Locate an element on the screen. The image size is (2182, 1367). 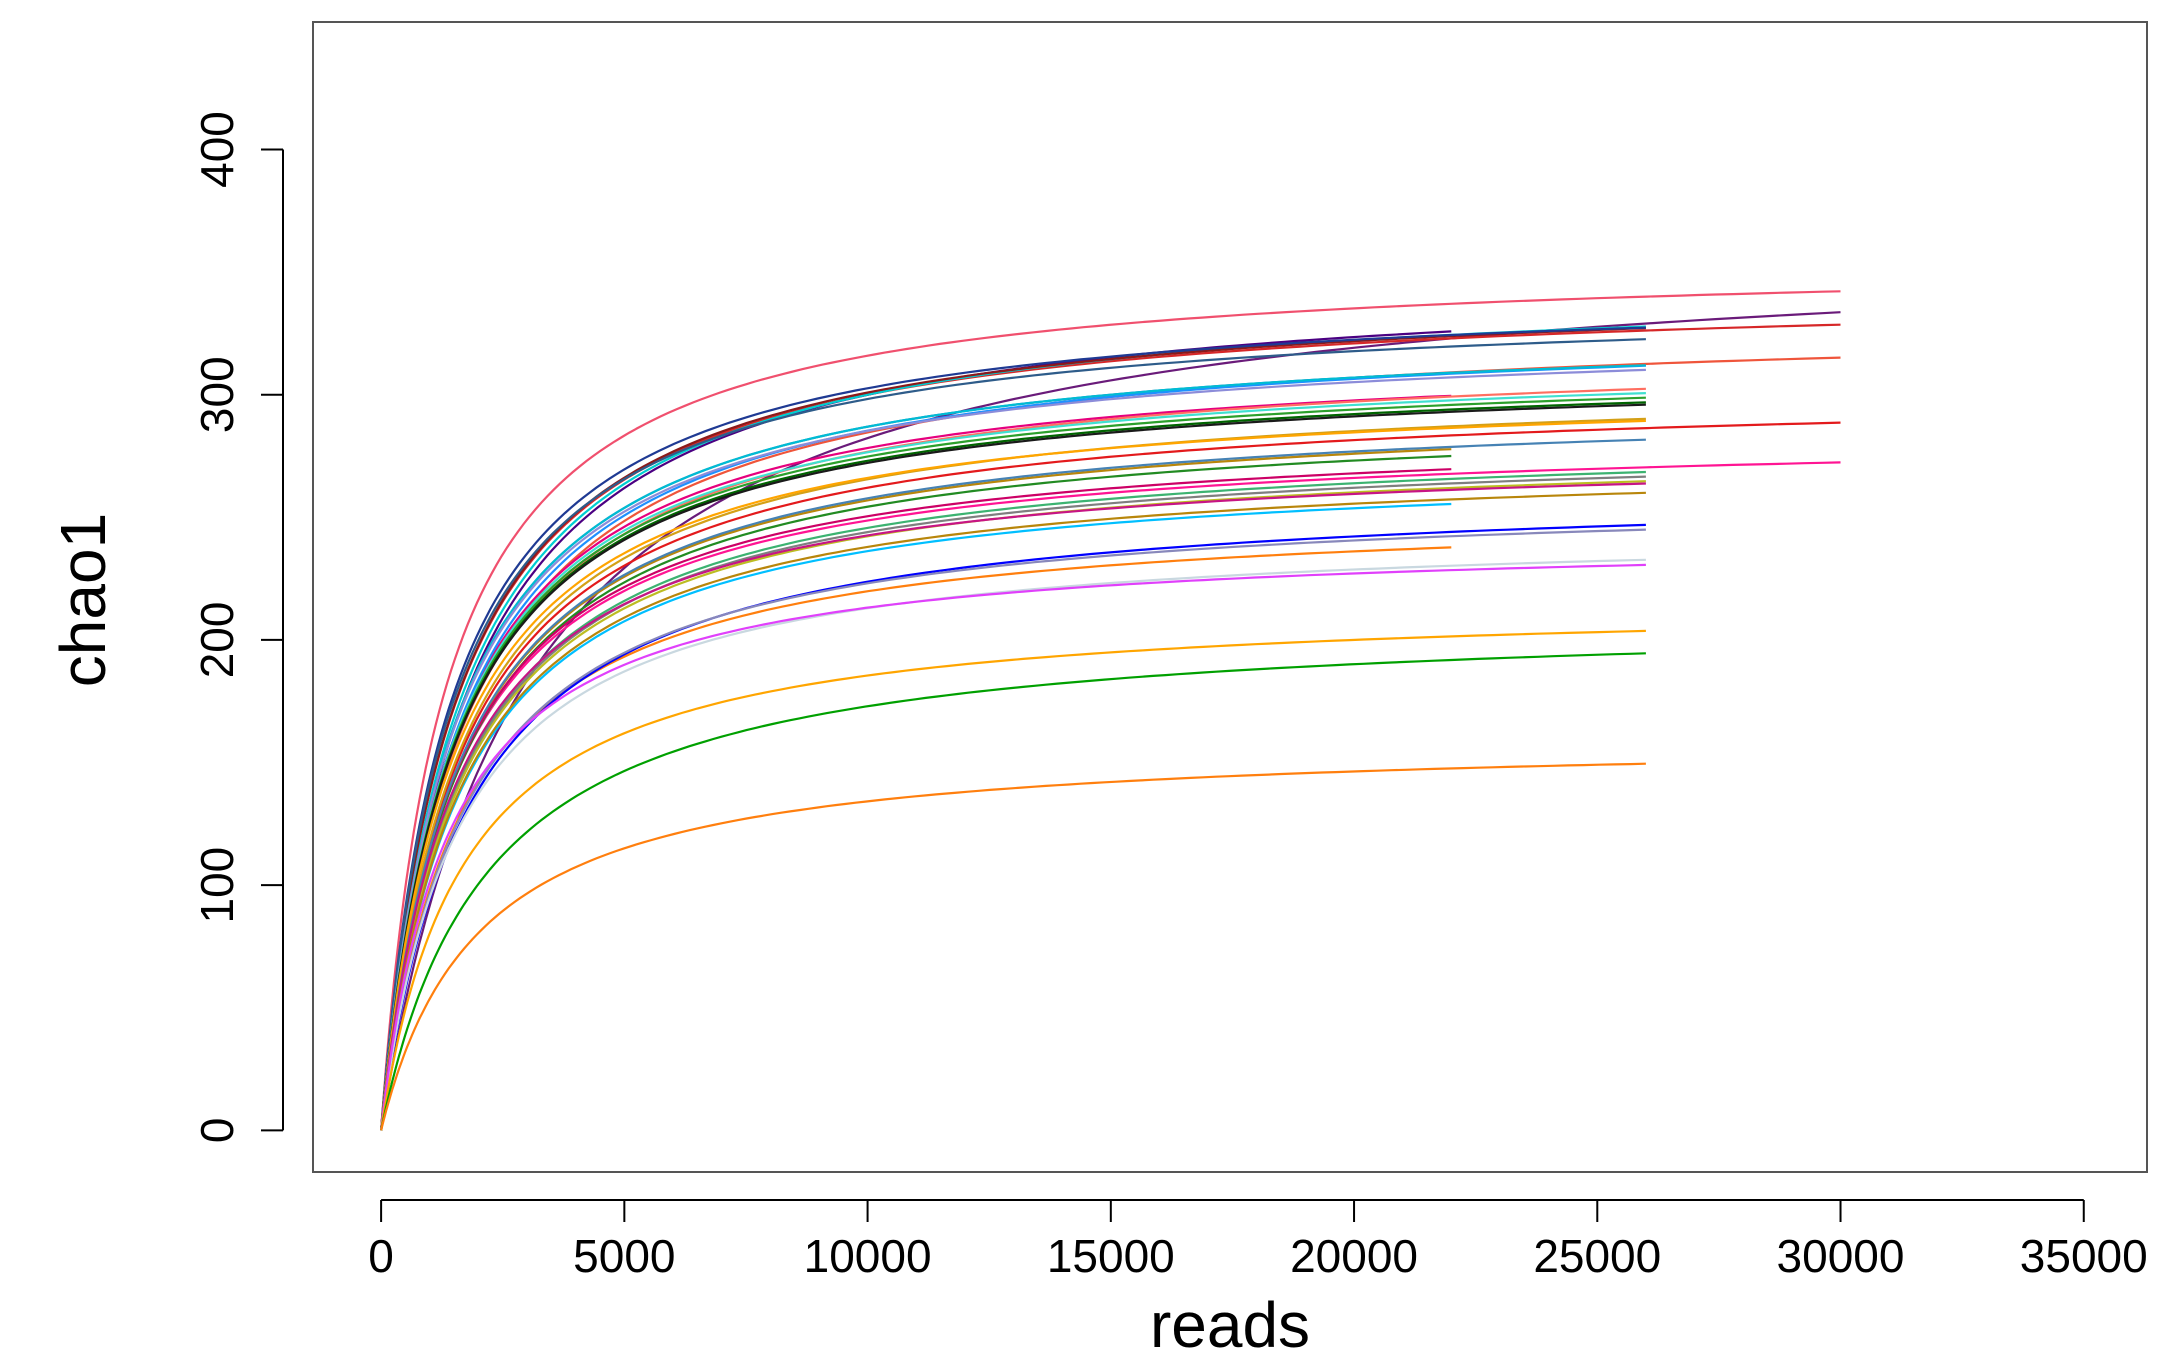
x-tick-label: 35000 is located at coordinates (2084, 1256).